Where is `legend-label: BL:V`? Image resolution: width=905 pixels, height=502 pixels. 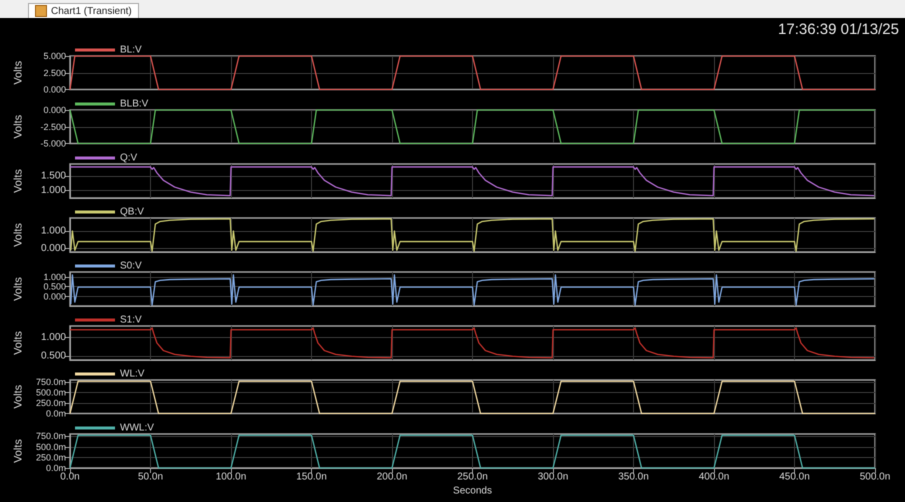 legend-label: BL:V is located at coordinates (131, 50).